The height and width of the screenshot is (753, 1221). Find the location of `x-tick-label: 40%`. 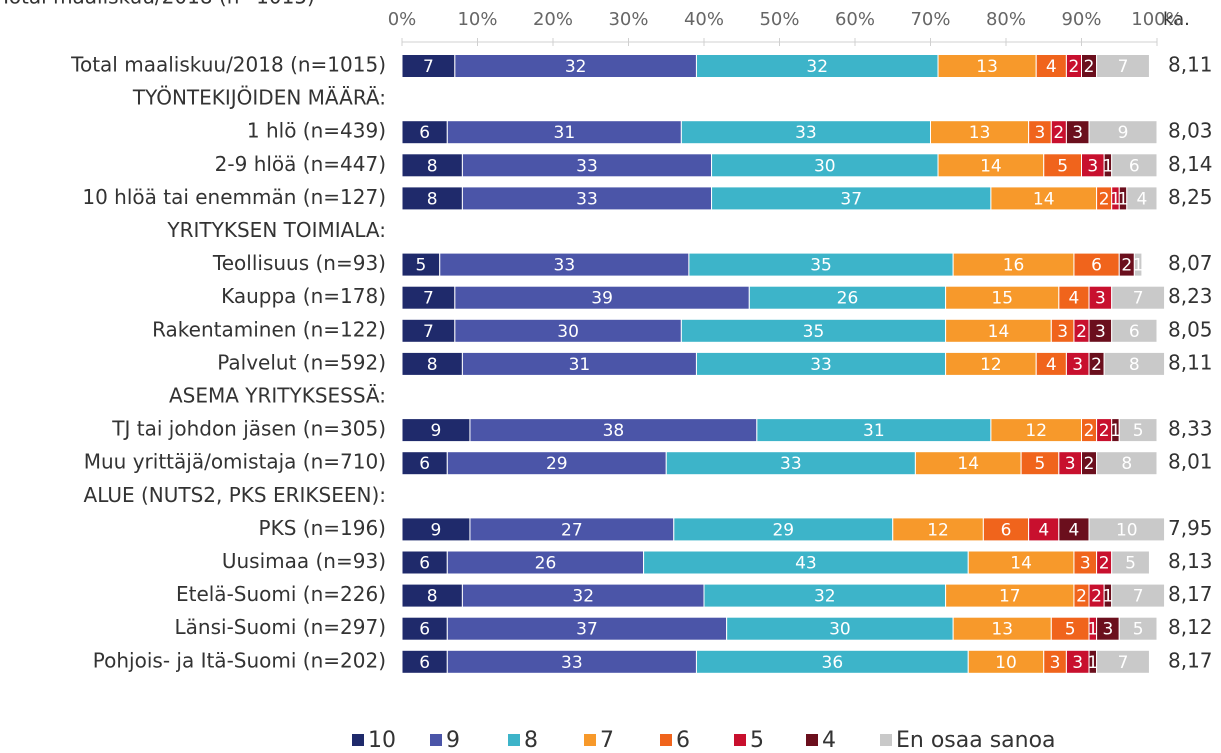

x-tick-label: 40% is located at coordinates (704, 19).